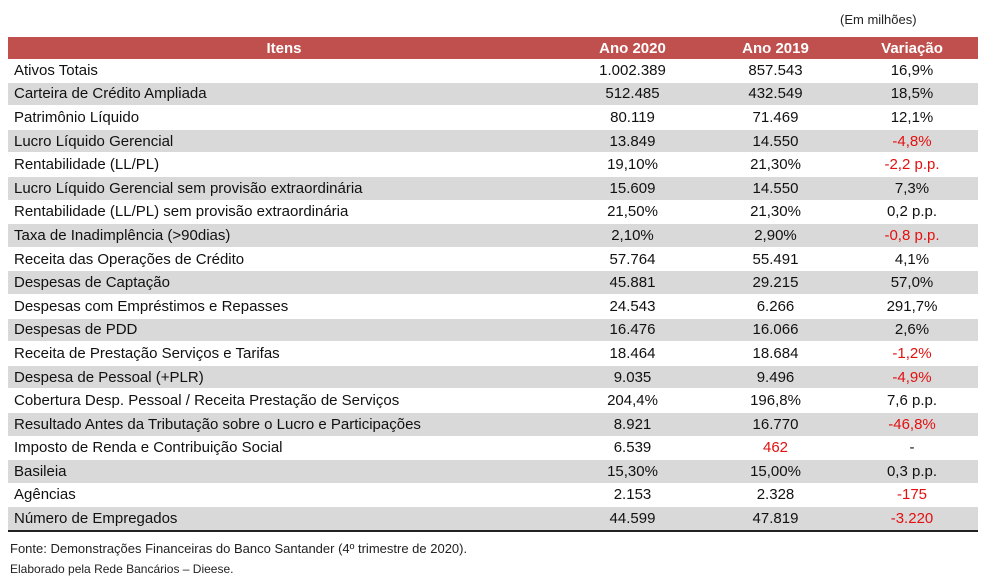 The width and height of the screenshot is (993, 586). I want to click on variation-cell: -46,8%, so click(912, 424).